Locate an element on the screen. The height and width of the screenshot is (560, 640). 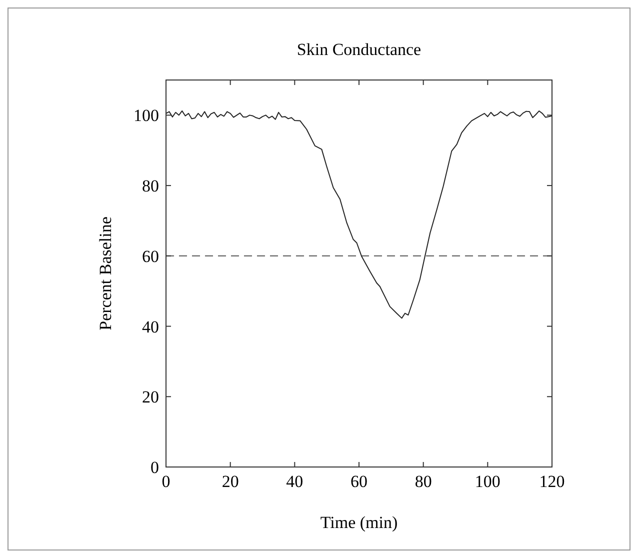
chart-title: Skin Conductance is located at coordinates (359, 49).